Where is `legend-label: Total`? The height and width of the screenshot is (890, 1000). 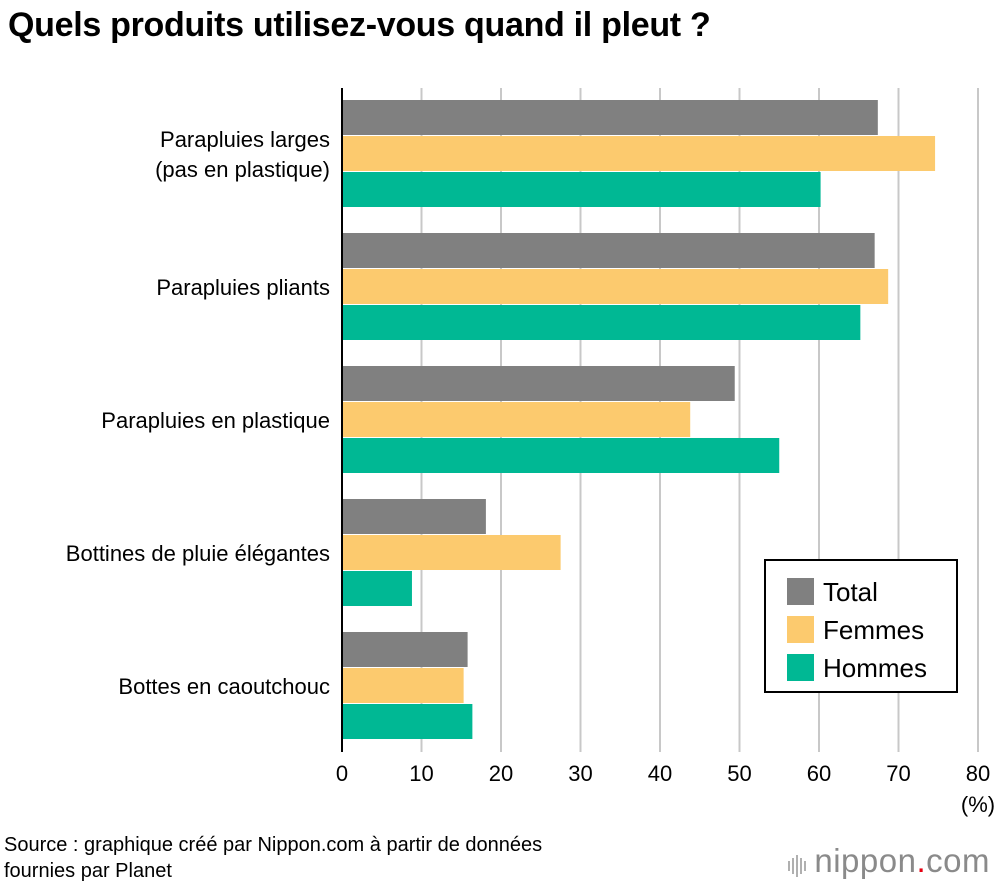
legend-label: Total is located at coordinates (850, 592).